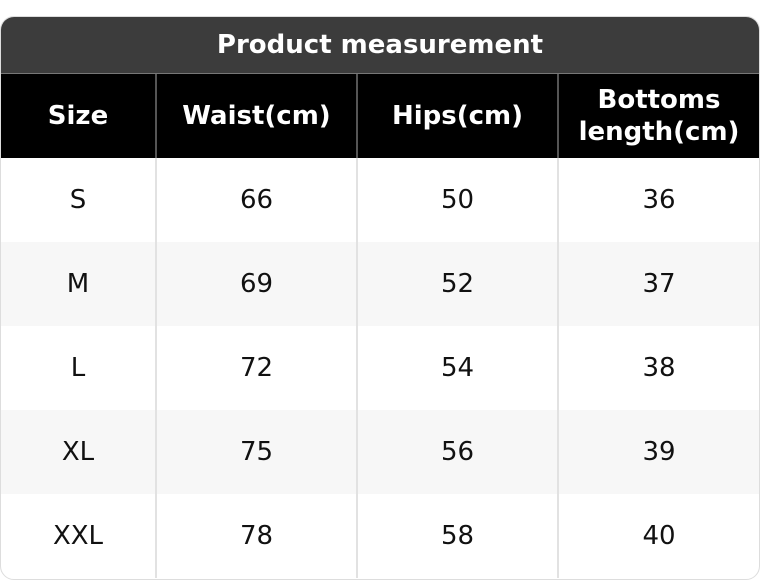 This screenshot has height=580, width=760. What do you see at coordinates (658, 536) in the screenshot?
I see `cell-bottoms-length: 40` at bounding box center [658, 536].